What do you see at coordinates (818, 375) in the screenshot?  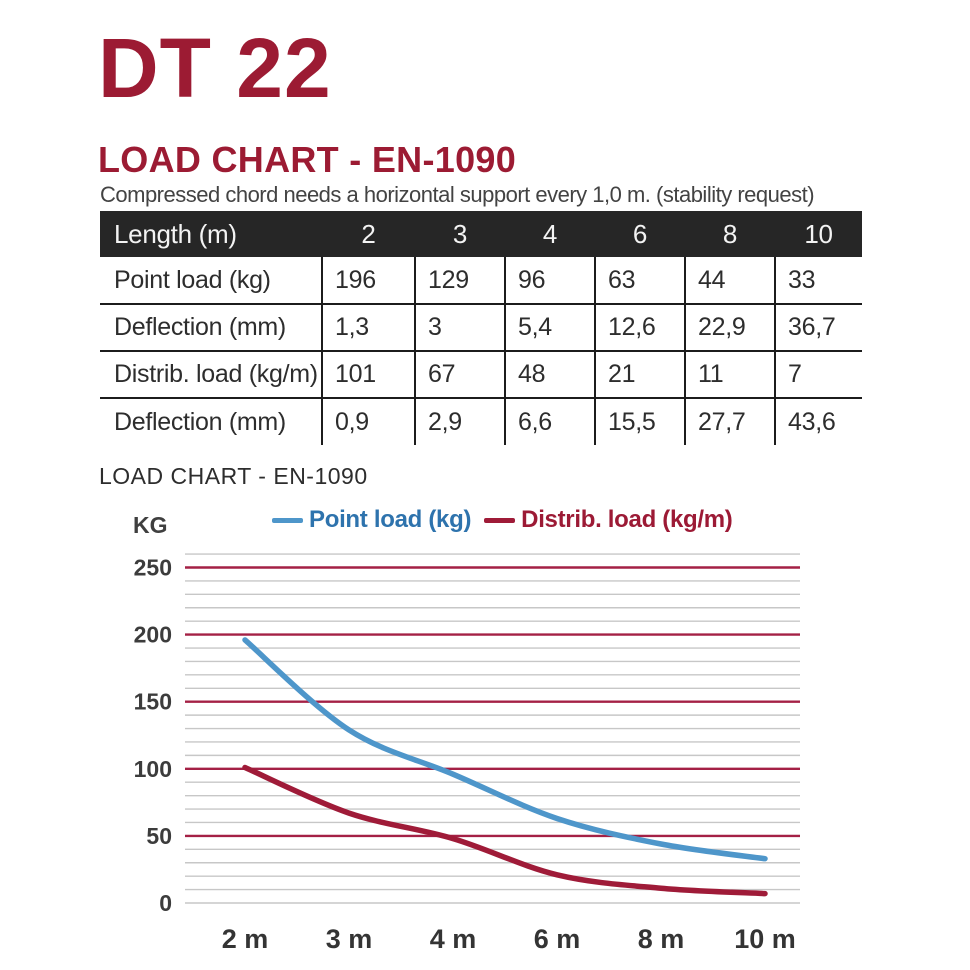 I see `cell: 7` at bounding box center [818, 375].